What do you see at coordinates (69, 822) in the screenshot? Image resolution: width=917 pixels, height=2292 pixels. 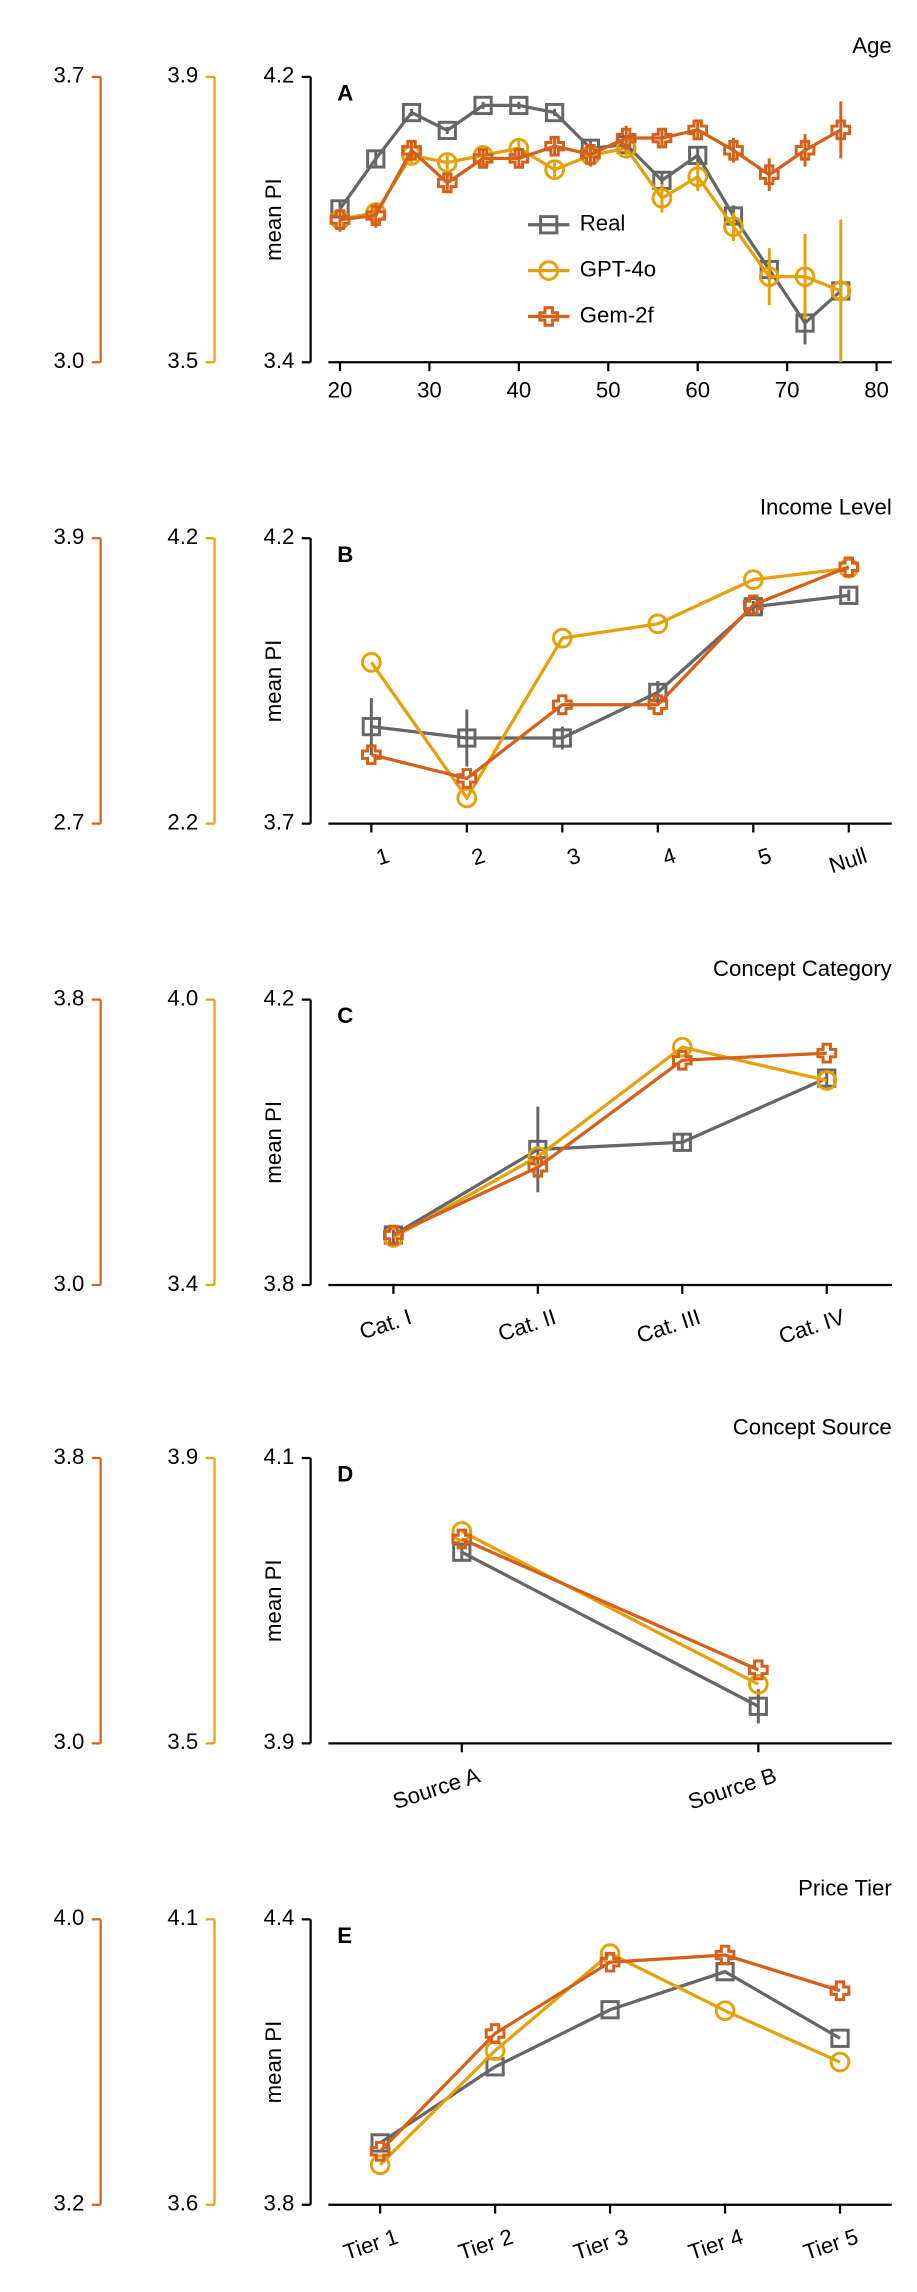 I see `y-tick-label: 2.7` at bounding box center [69, 822].